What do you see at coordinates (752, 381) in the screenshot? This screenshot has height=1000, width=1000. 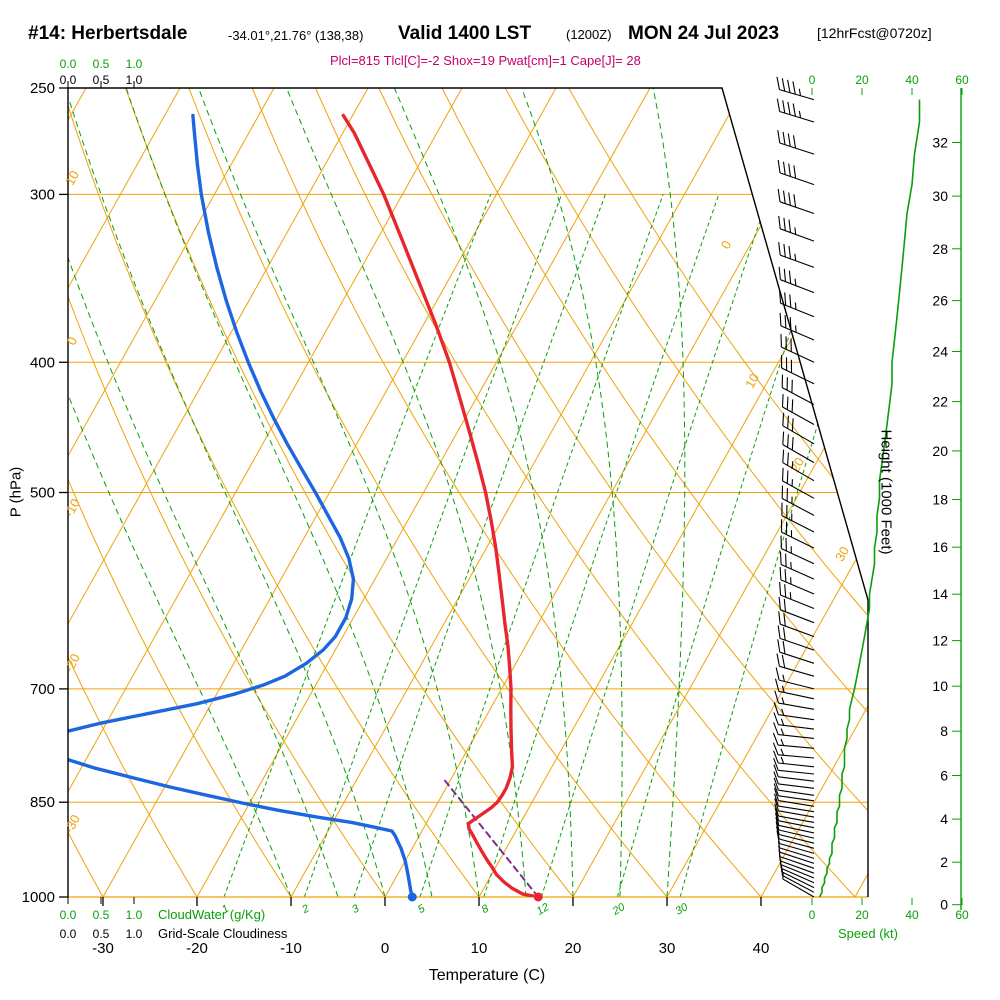 I see `isotherm-label: 10` at bounding box center [752, 381].